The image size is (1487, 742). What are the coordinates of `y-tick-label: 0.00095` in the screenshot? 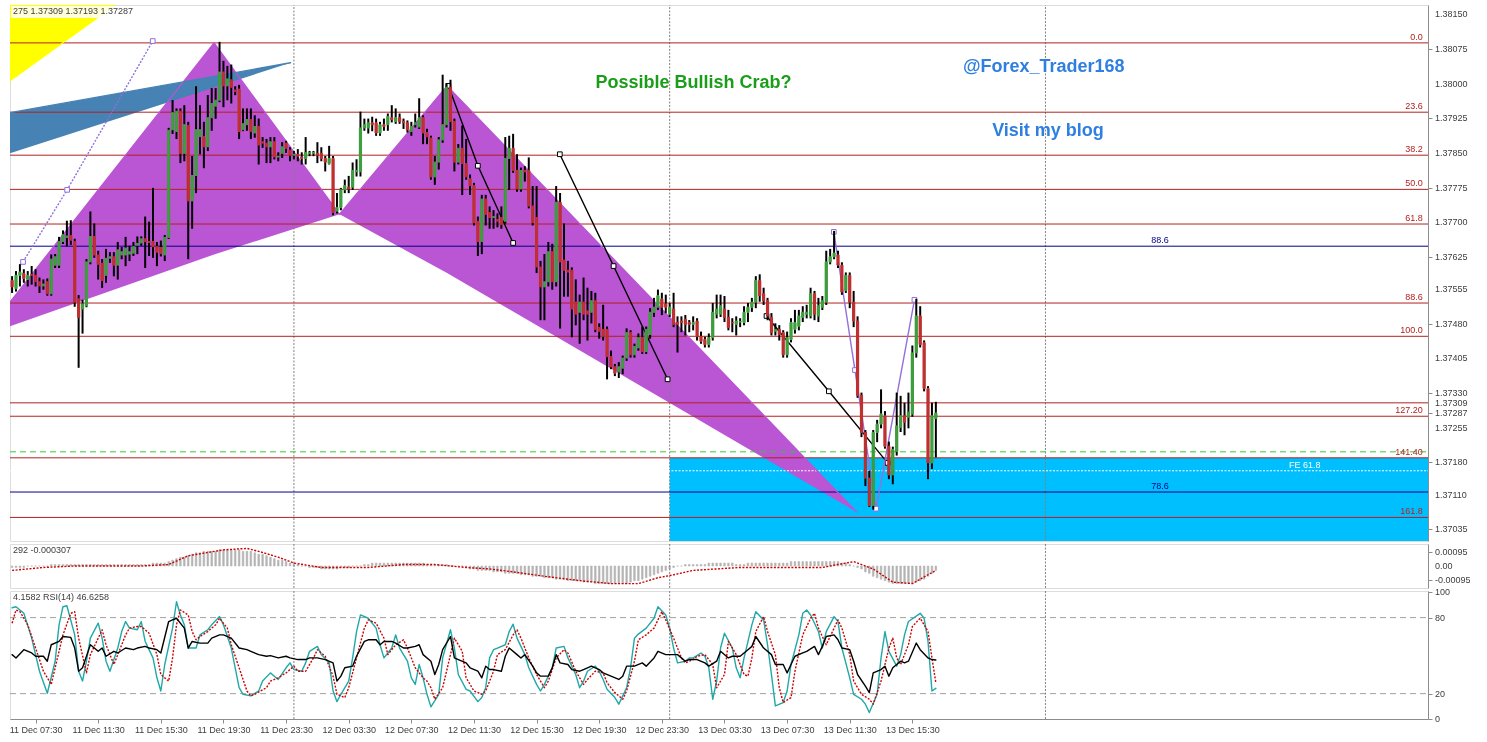 It's located at (1451, 552).